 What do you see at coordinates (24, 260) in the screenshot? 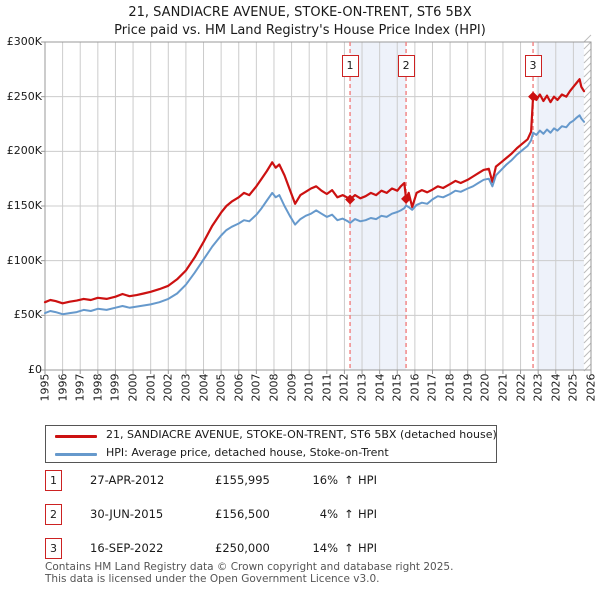
I see `y-axis-tick-label: £100K` at bounding box center [24, 260].